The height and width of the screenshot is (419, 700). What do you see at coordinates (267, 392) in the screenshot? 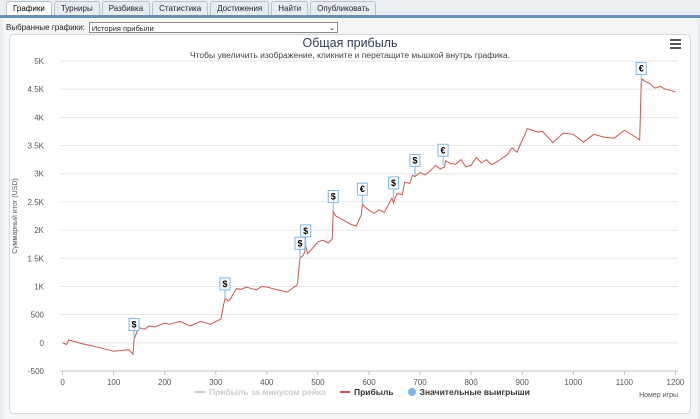
I see `legend-label: Прибыль за минусом рейка` at bounding box center [267, 392].